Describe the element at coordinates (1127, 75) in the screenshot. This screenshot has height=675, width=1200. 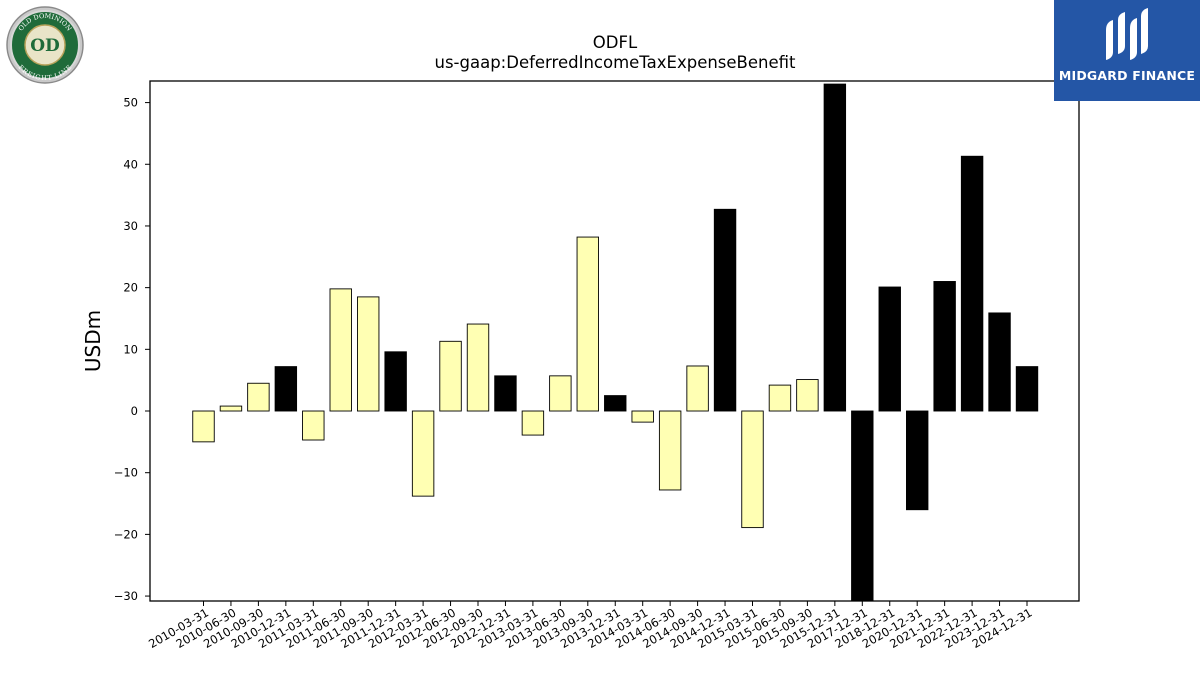
I see `brand-name: MIDGARD FINANCE` at that location.